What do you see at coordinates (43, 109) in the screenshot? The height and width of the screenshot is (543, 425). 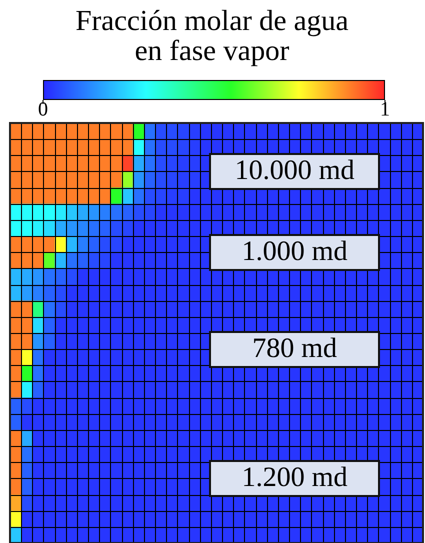 I see `color-bar-label: 0` at bounding box center [43, 109].